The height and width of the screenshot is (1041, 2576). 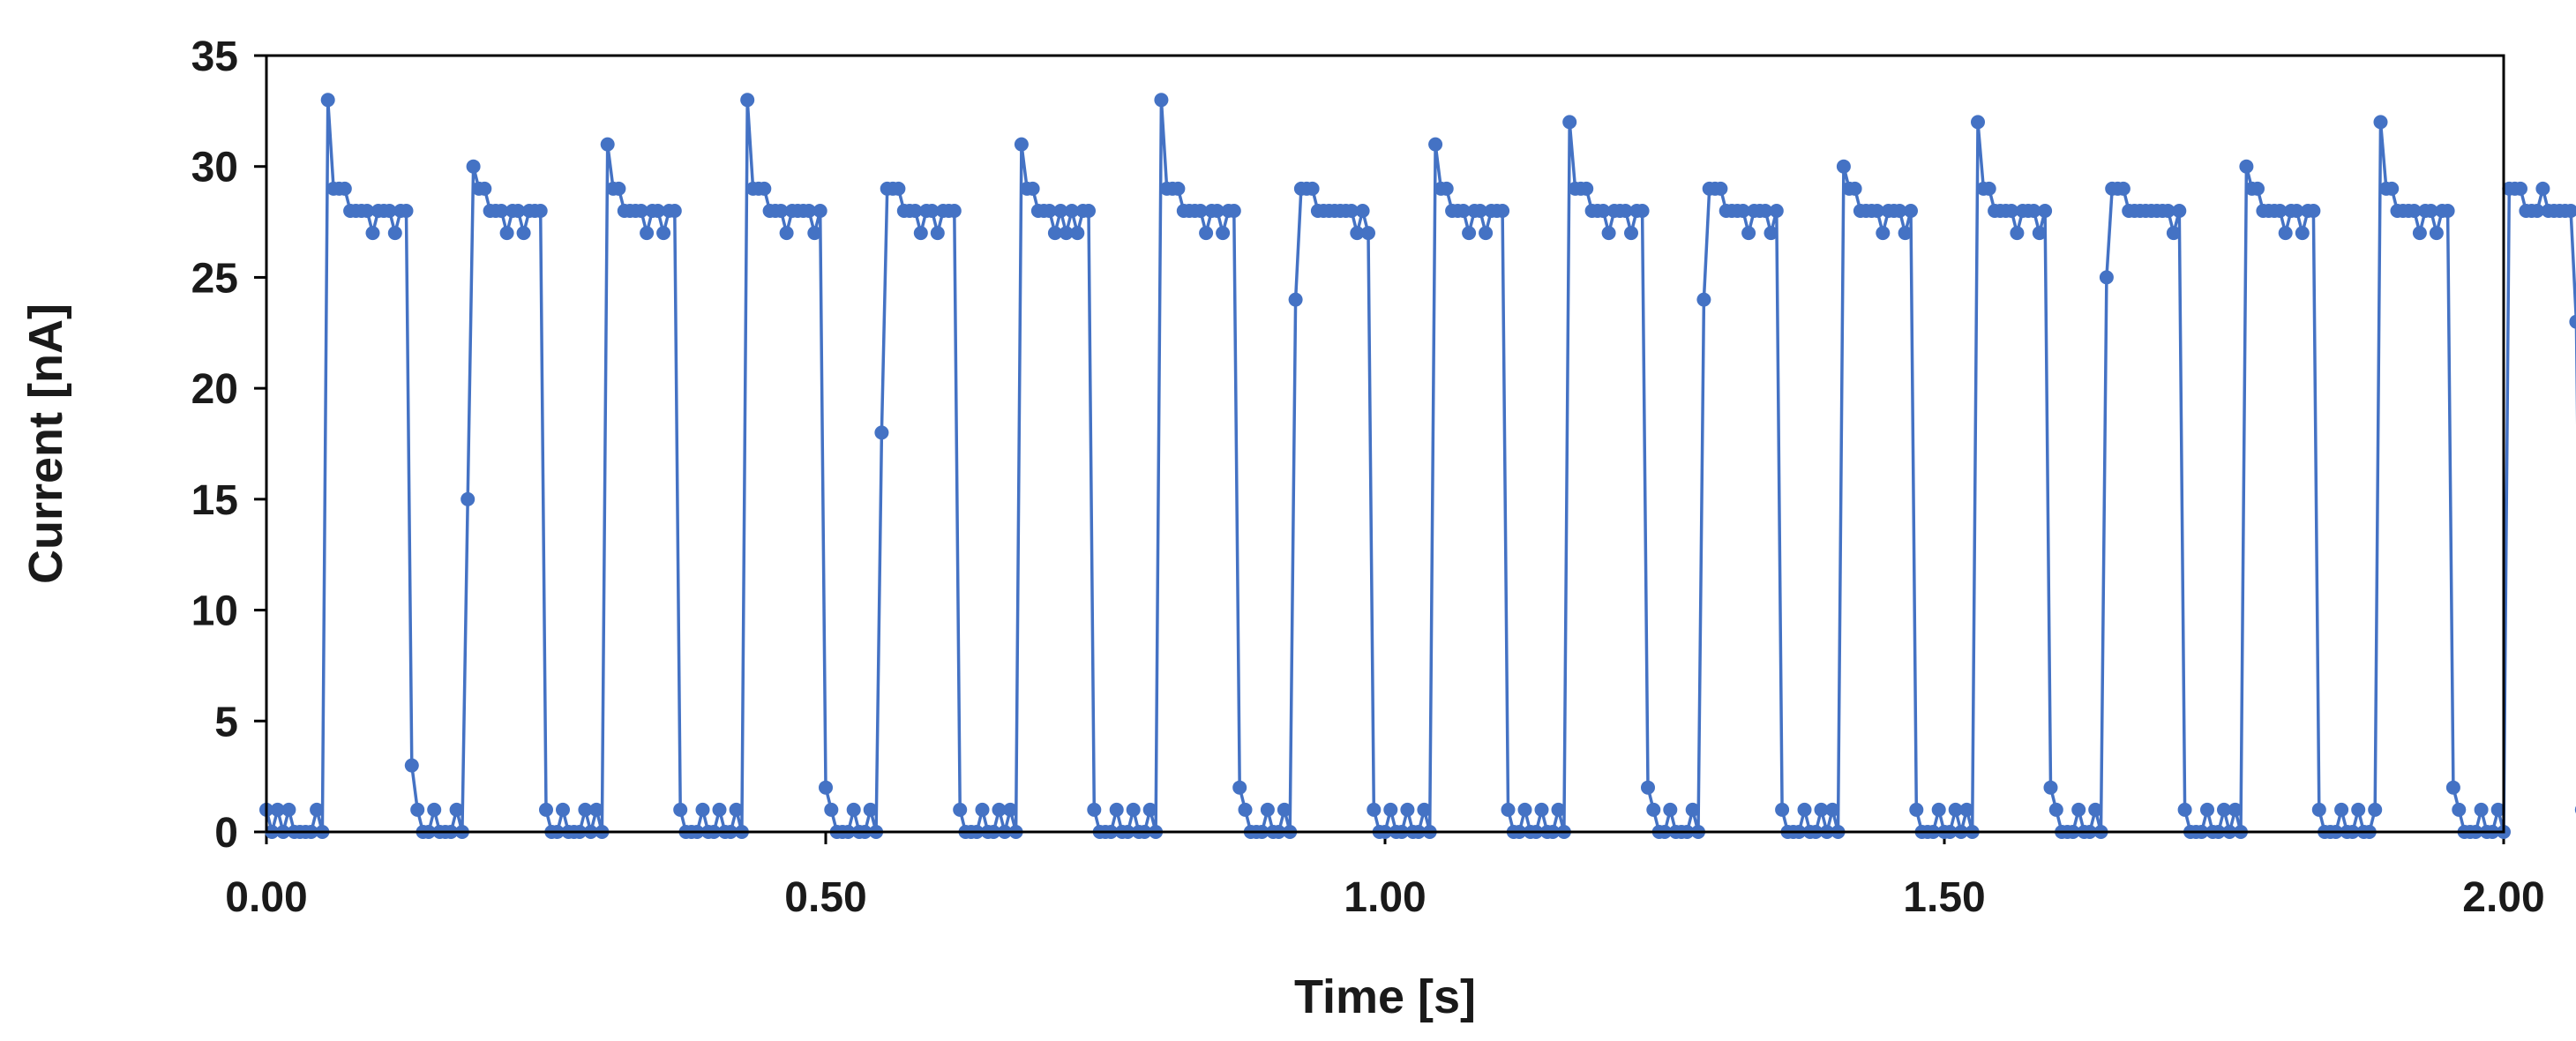 What do you see at coordinates (226, 722) in the screenshot?
I see `y-tick-label: 5` at bounding box center [226, 722].